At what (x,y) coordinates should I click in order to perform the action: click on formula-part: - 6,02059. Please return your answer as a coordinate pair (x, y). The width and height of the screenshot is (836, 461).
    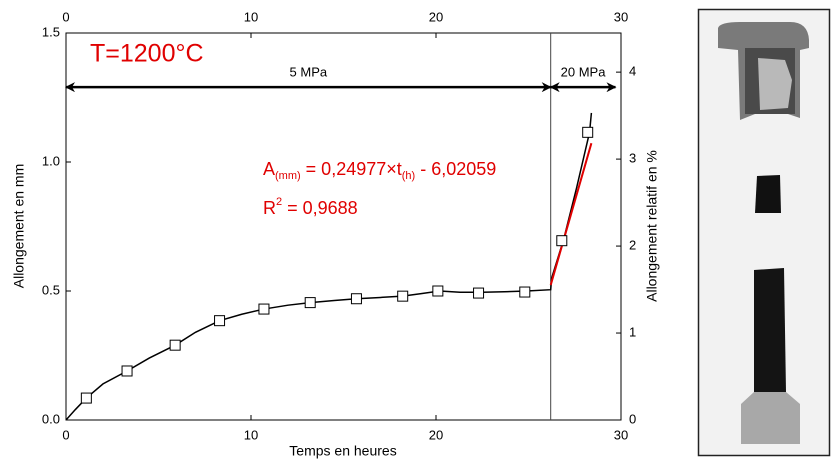
    Looking at the image, I should click on (455, 169).